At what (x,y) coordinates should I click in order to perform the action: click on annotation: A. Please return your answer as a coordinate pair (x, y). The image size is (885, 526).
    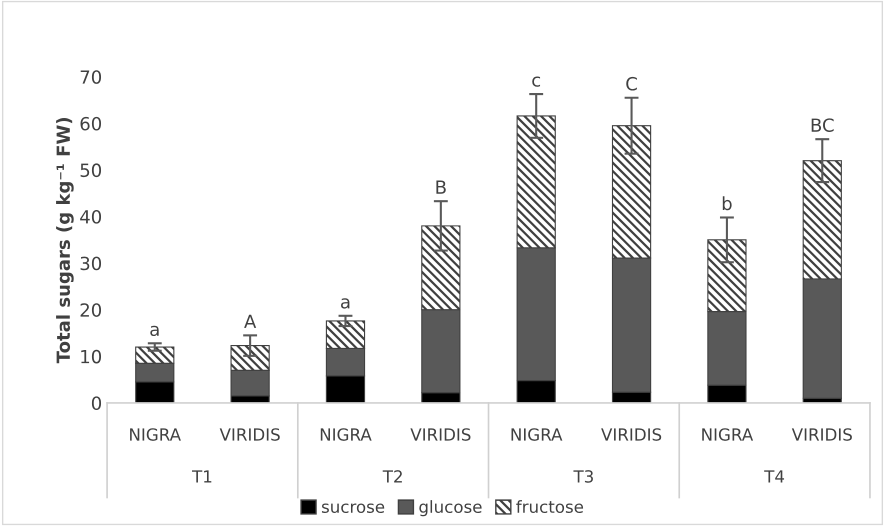
    Looking at the image, I should click on (250, 321).